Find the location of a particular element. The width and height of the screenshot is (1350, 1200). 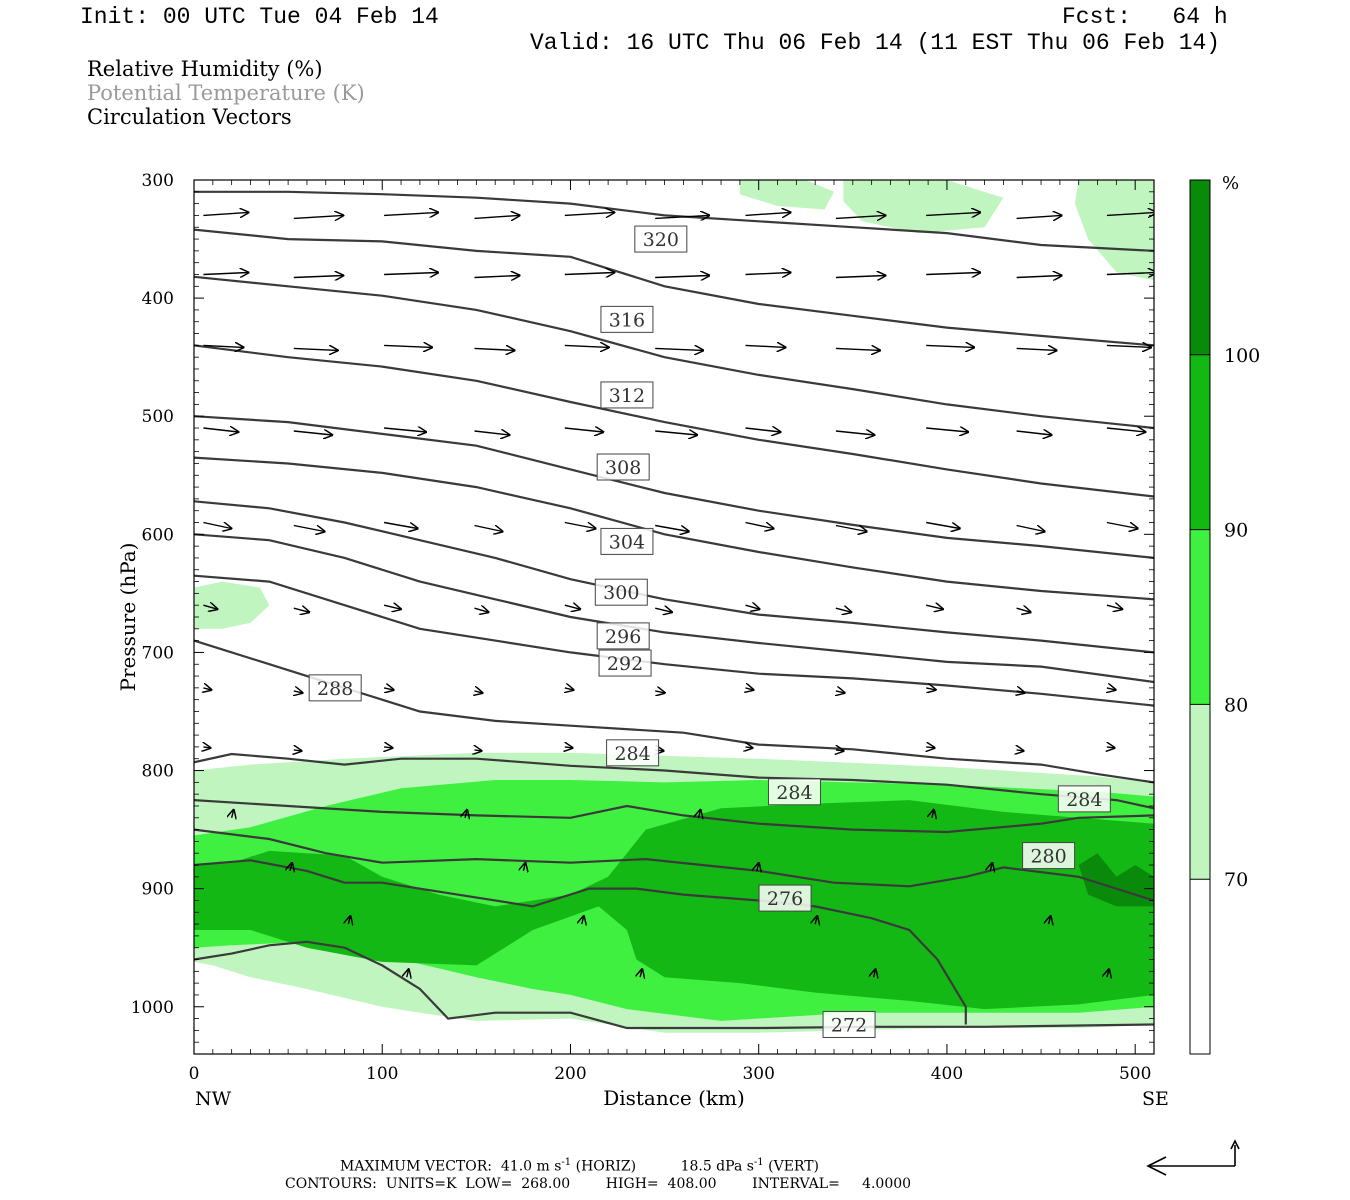

x-tick-label: 300 is located at coordinates (758, 1074).